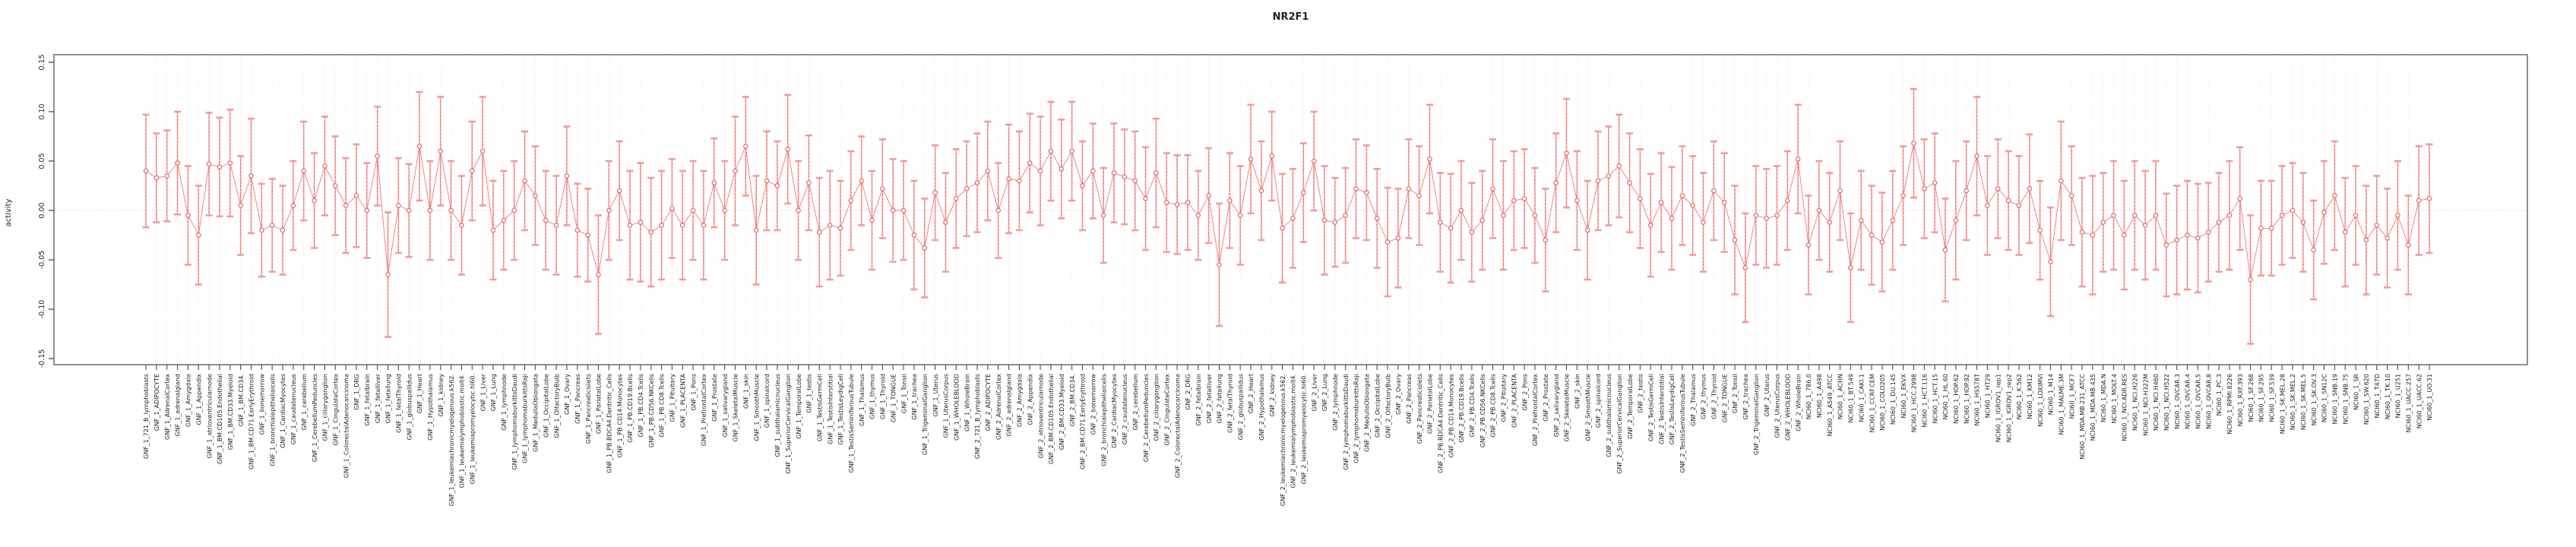  I want to click on x-tick-label: GNF_1_BM.CD34., so click(241, 400).